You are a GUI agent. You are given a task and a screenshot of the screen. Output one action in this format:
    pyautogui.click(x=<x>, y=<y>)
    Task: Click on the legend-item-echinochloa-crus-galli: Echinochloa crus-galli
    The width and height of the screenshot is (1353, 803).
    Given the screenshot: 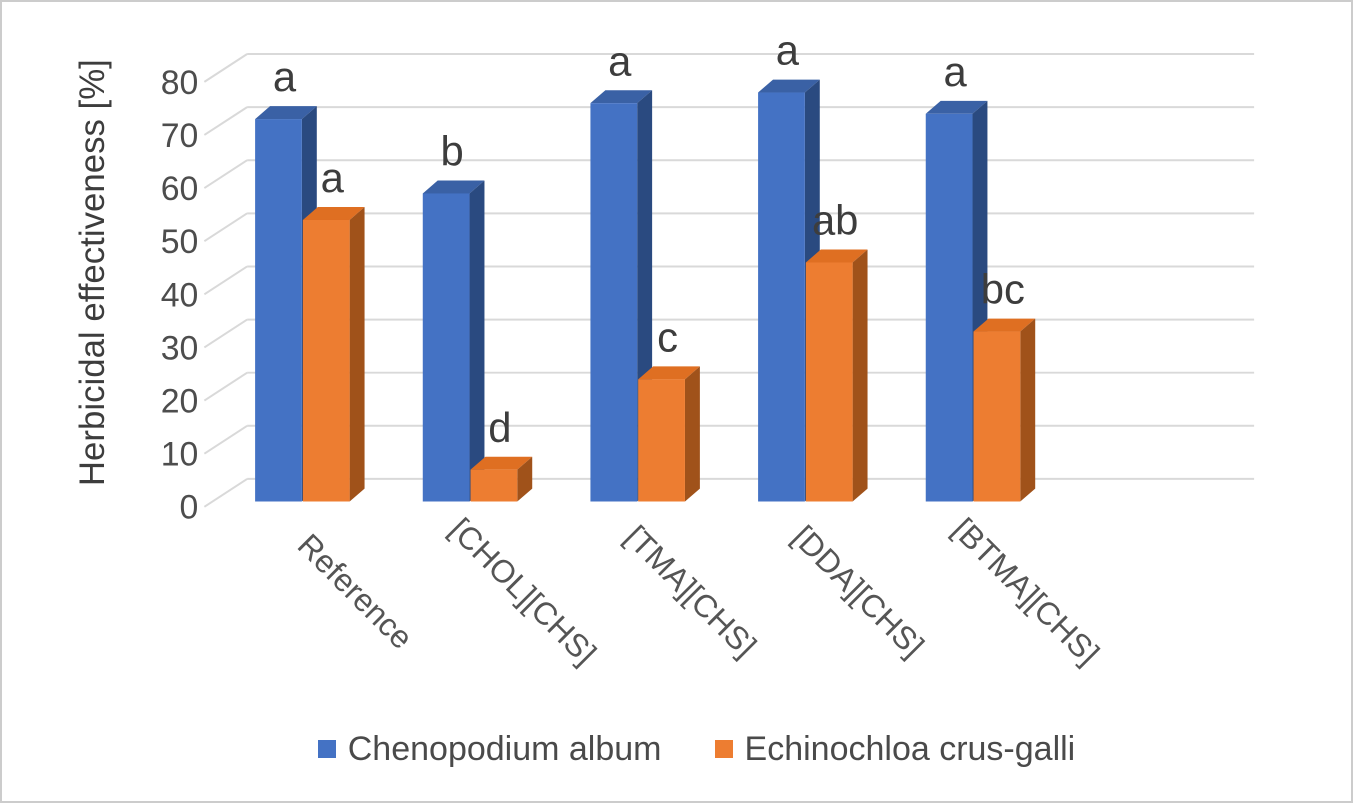 What is the action you would take?
    pyautogui.click(x=895, y=749)
    